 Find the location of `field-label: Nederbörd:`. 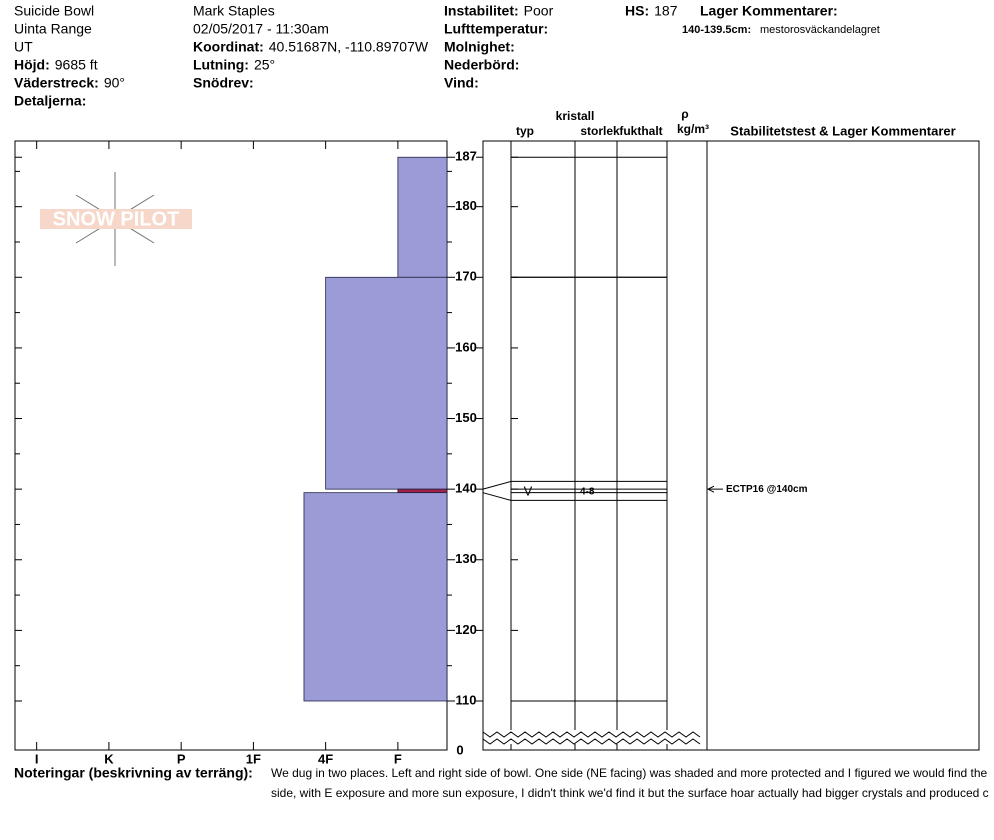

field-label: Nederbörd: is located at coordinates (481, 65).